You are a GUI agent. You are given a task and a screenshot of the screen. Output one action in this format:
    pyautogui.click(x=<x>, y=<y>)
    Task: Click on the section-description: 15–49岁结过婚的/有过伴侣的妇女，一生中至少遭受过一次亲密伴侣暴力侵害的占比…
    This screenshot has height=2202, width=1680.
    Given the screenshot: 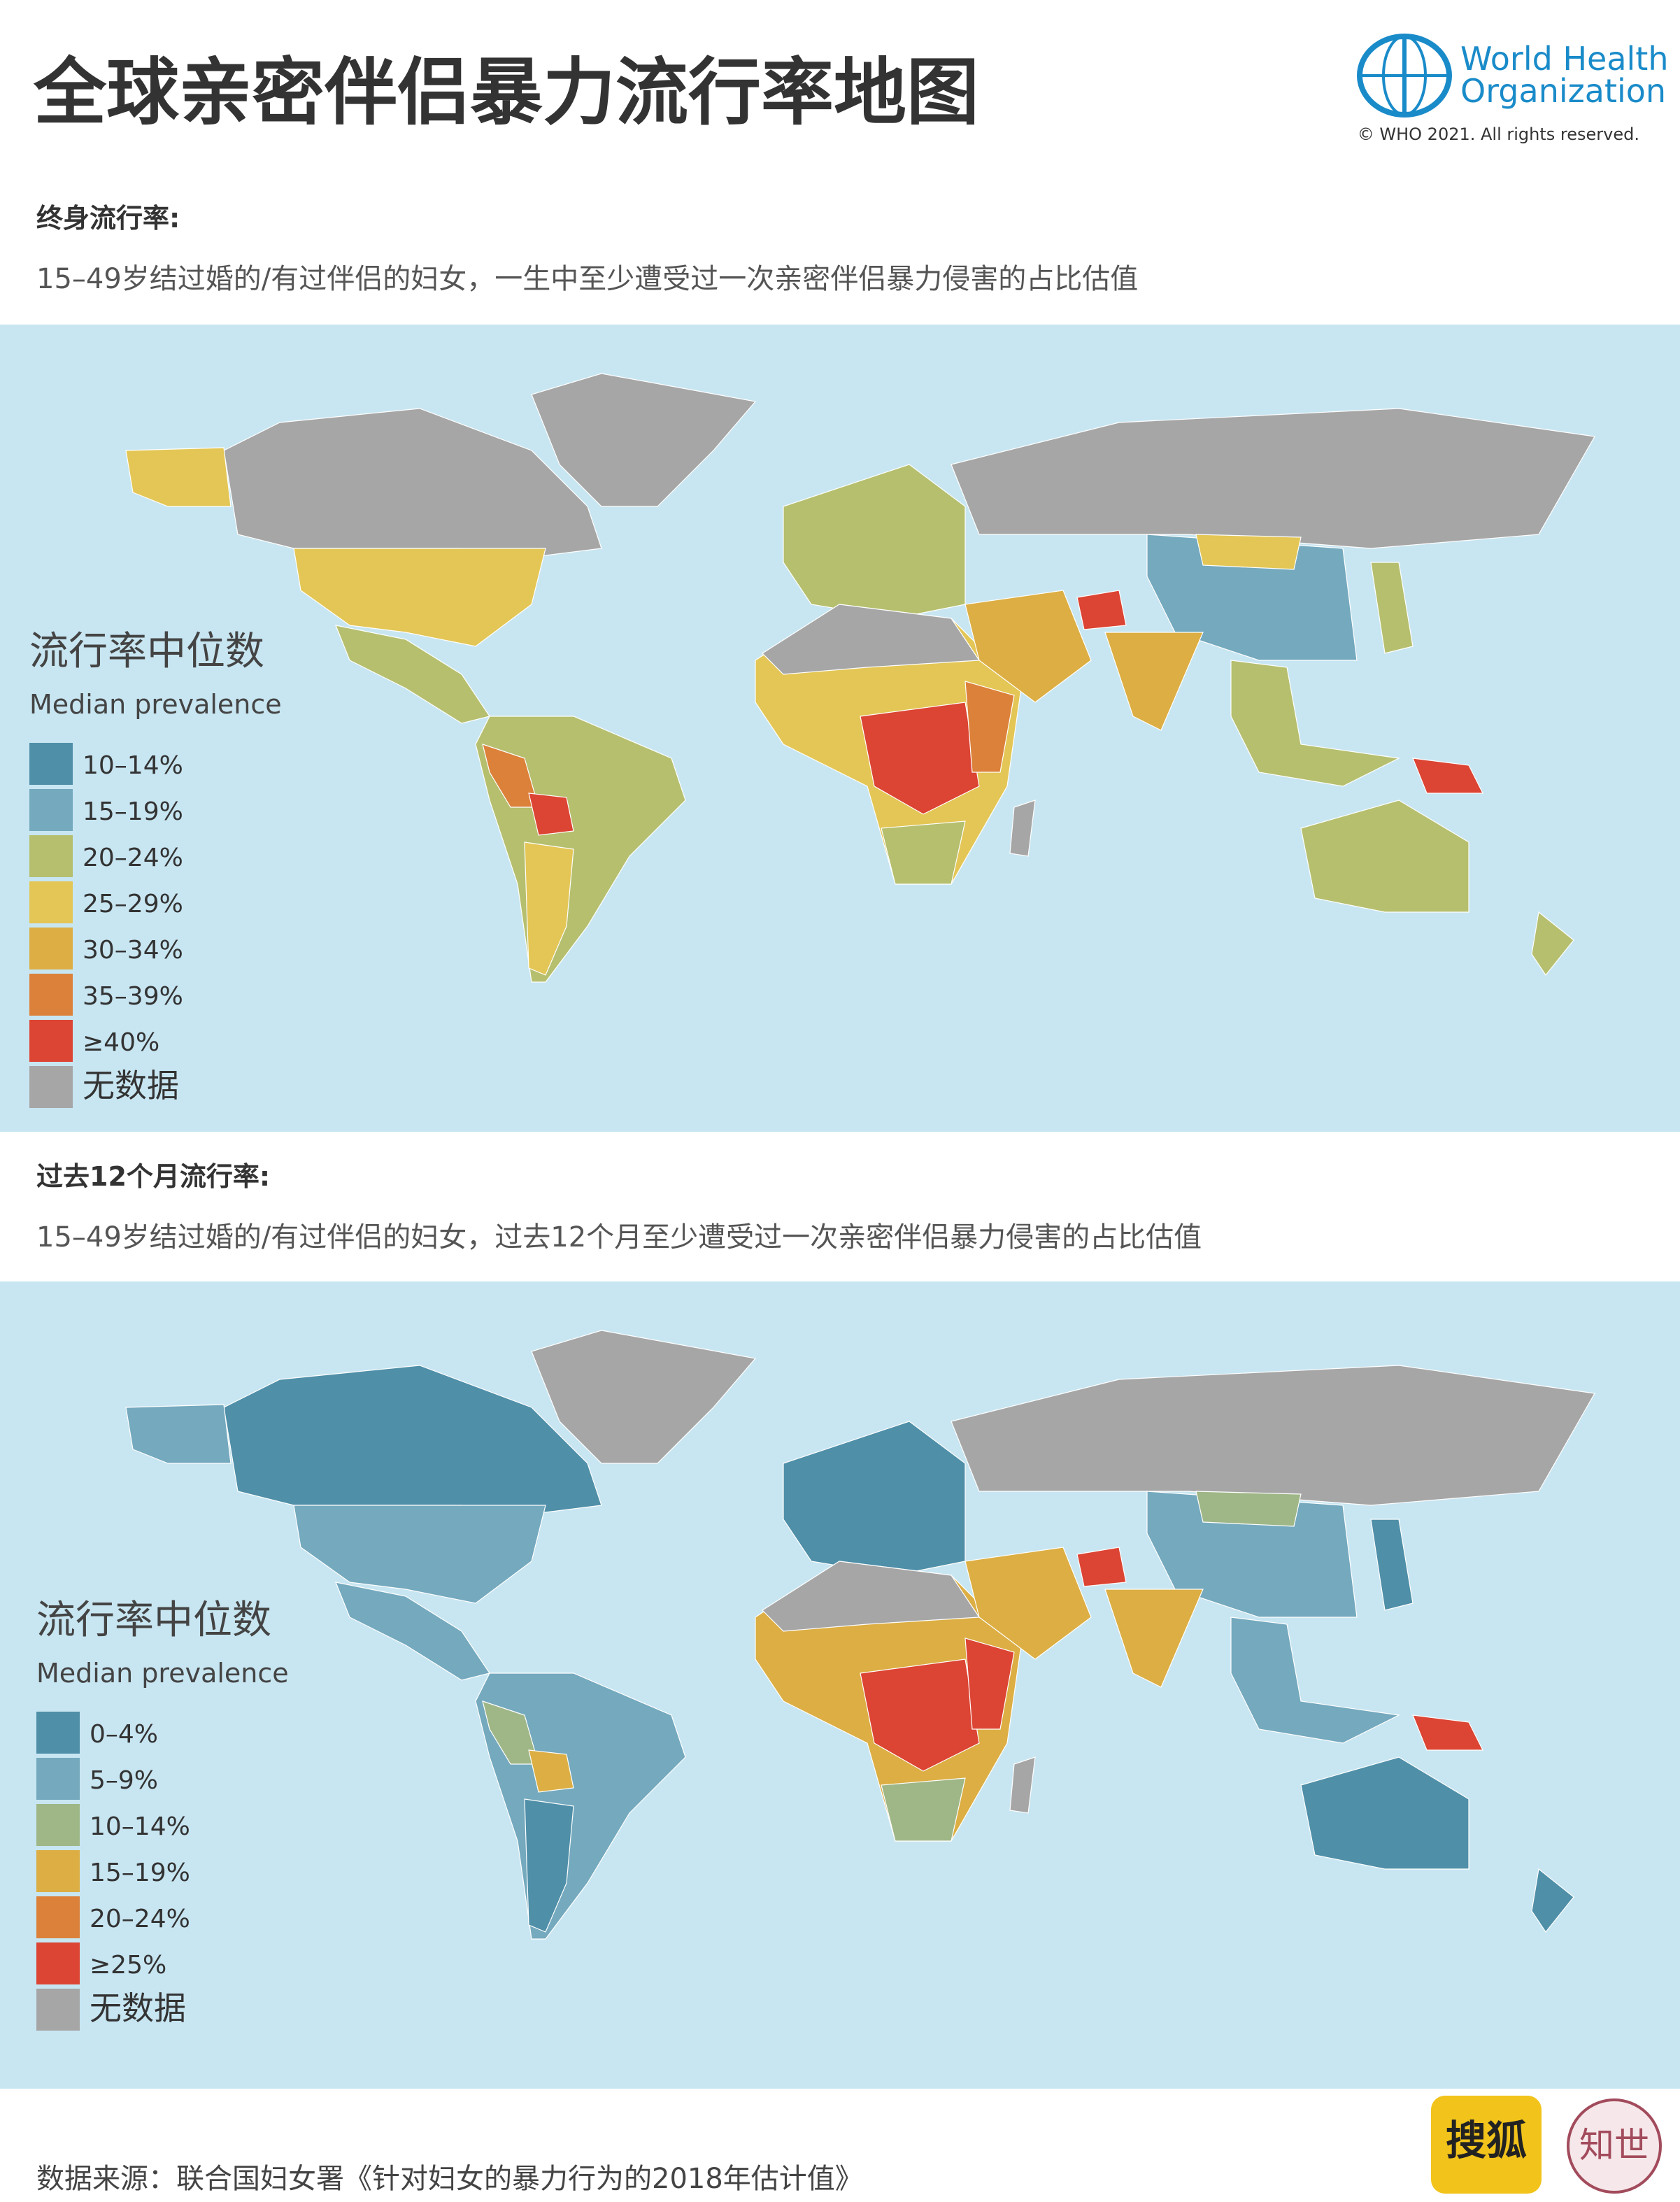 What is the action you would take?
    pyautogui.click(x=587, y=279)
    